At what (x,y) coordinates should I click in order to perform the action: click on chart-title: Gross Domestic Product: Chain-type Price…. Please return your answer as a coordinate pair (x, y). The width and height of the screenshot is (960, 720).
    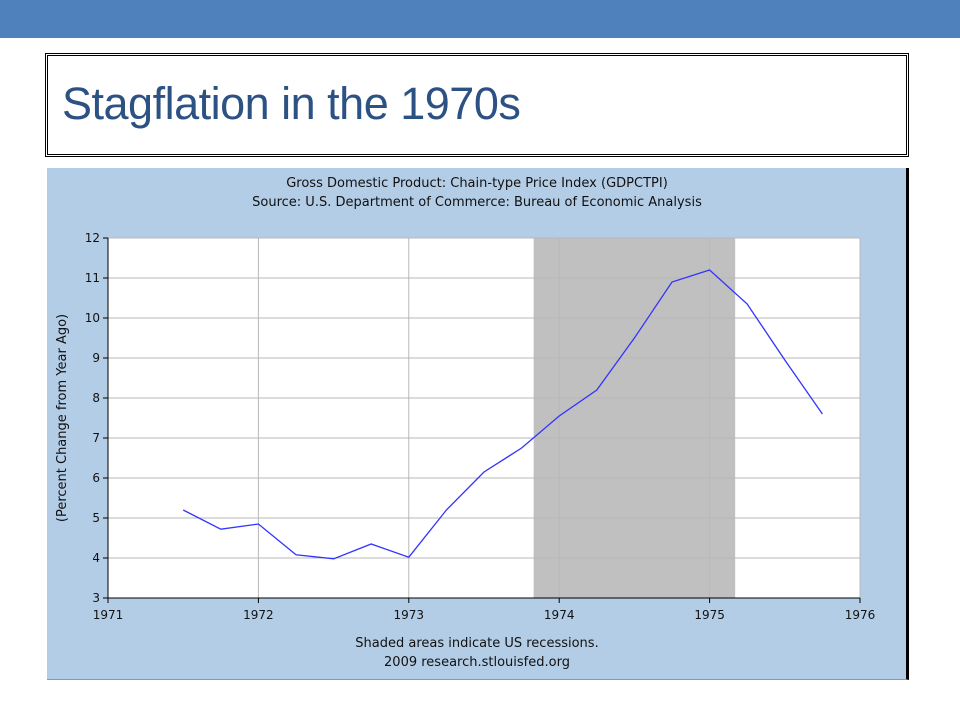
    Looking at the image, I should click on (477, 183).